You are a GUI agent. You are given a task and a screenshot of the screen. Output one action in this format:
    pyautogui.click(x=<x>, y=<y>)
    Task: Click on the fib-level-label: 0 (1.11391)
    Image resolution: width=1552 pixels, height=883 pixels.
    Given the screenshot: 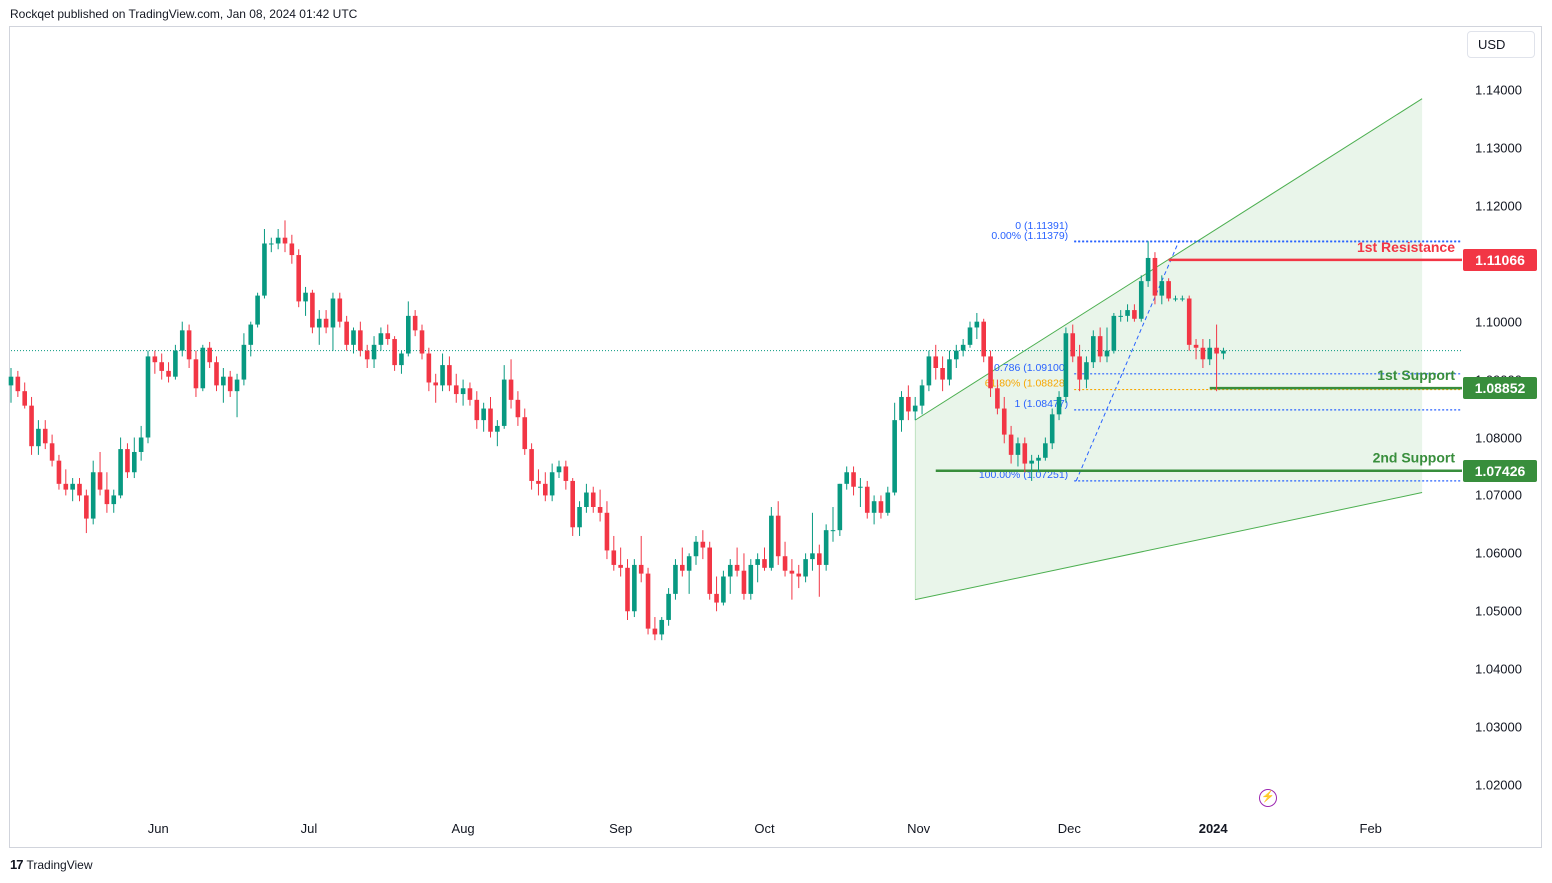 What is the action you would take?
    pyautogui.click(x=1041, y=226)
    